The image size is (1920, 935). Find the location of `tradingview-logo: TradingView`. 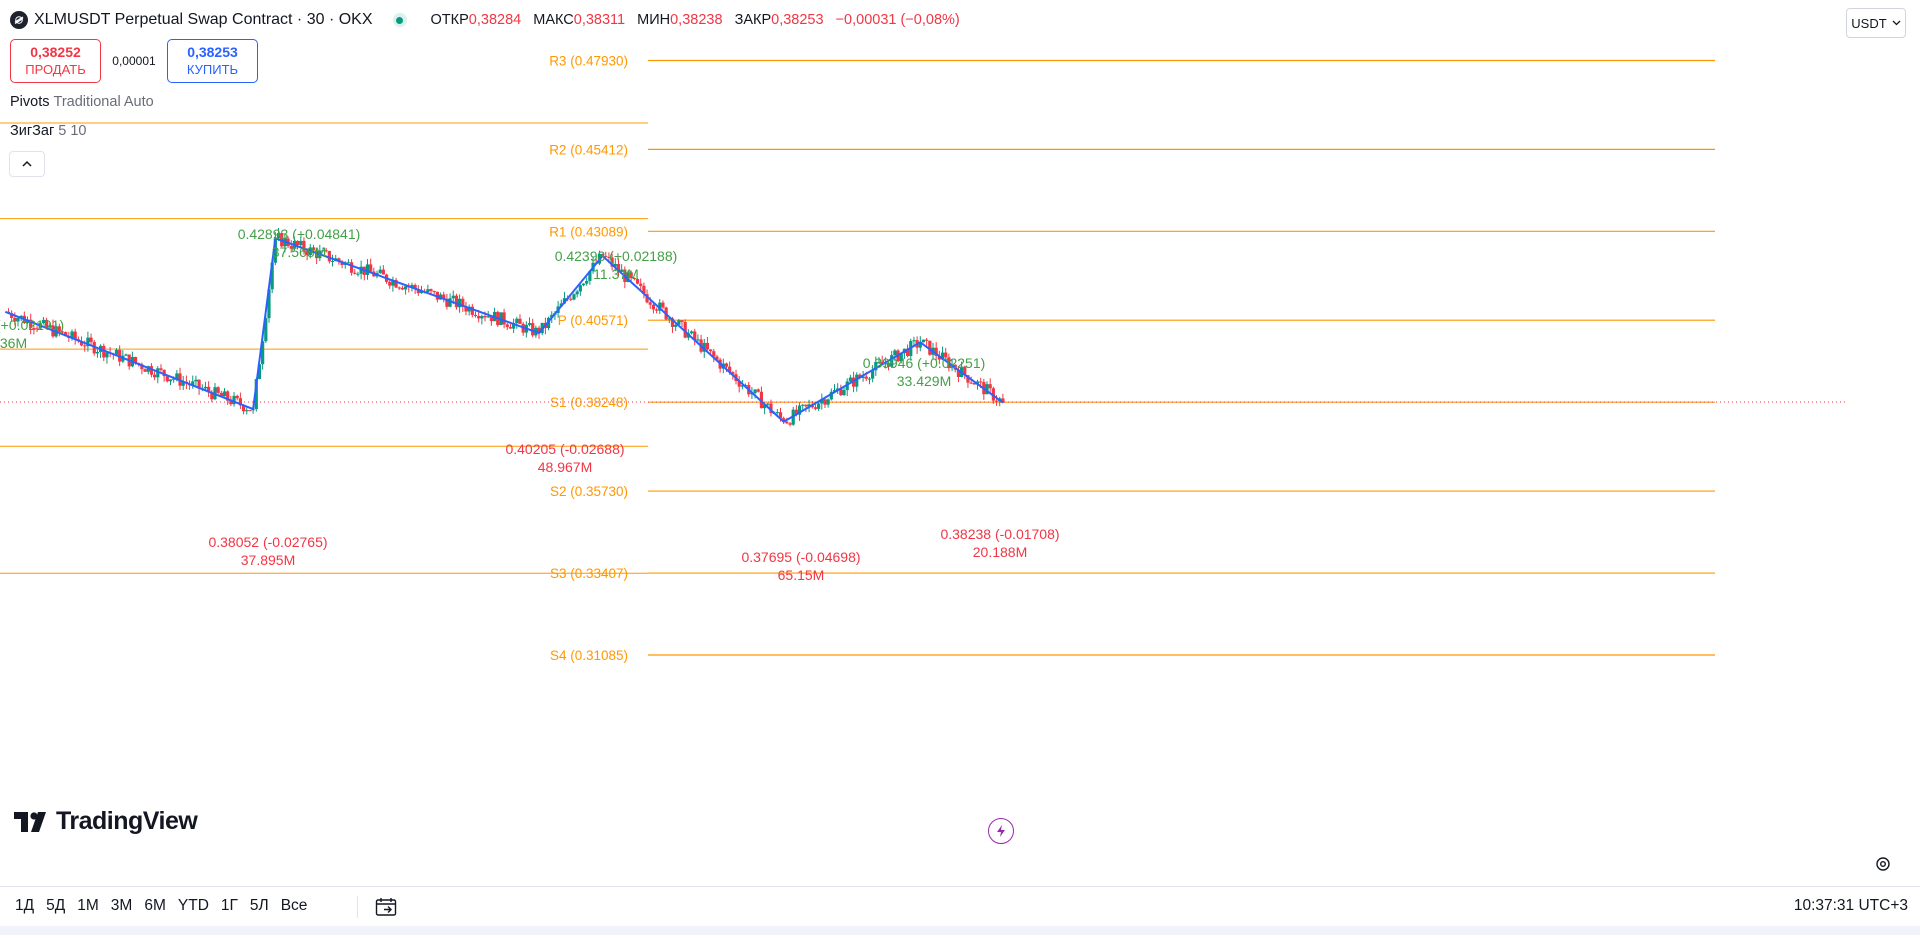

tradingview-logo: TradingView is located at coordinates (106, 821).